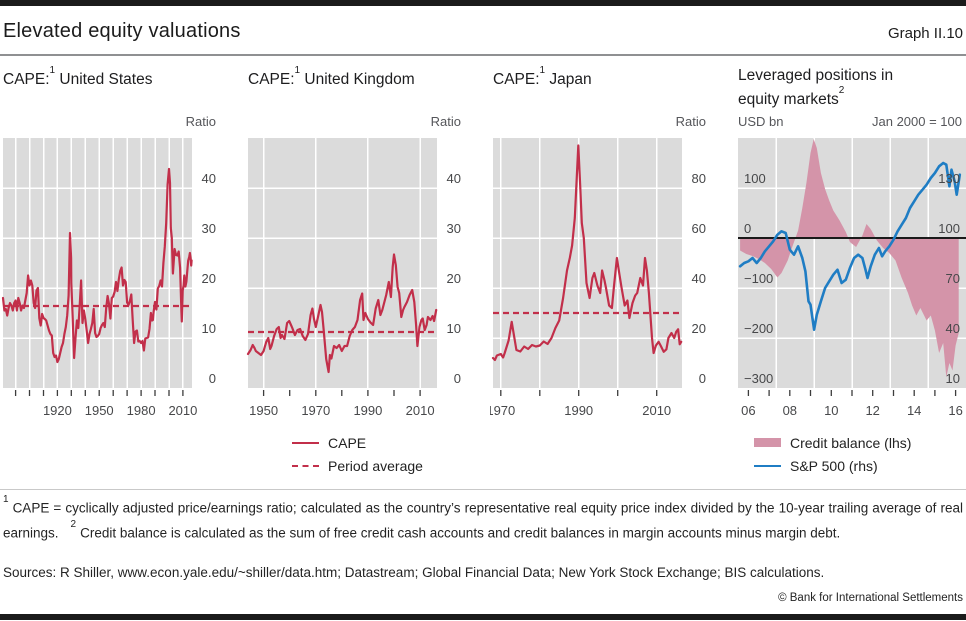 This screenshot has width=966, height=621. I want to click on legend-item-cape: CAPE, so click(357, 442).